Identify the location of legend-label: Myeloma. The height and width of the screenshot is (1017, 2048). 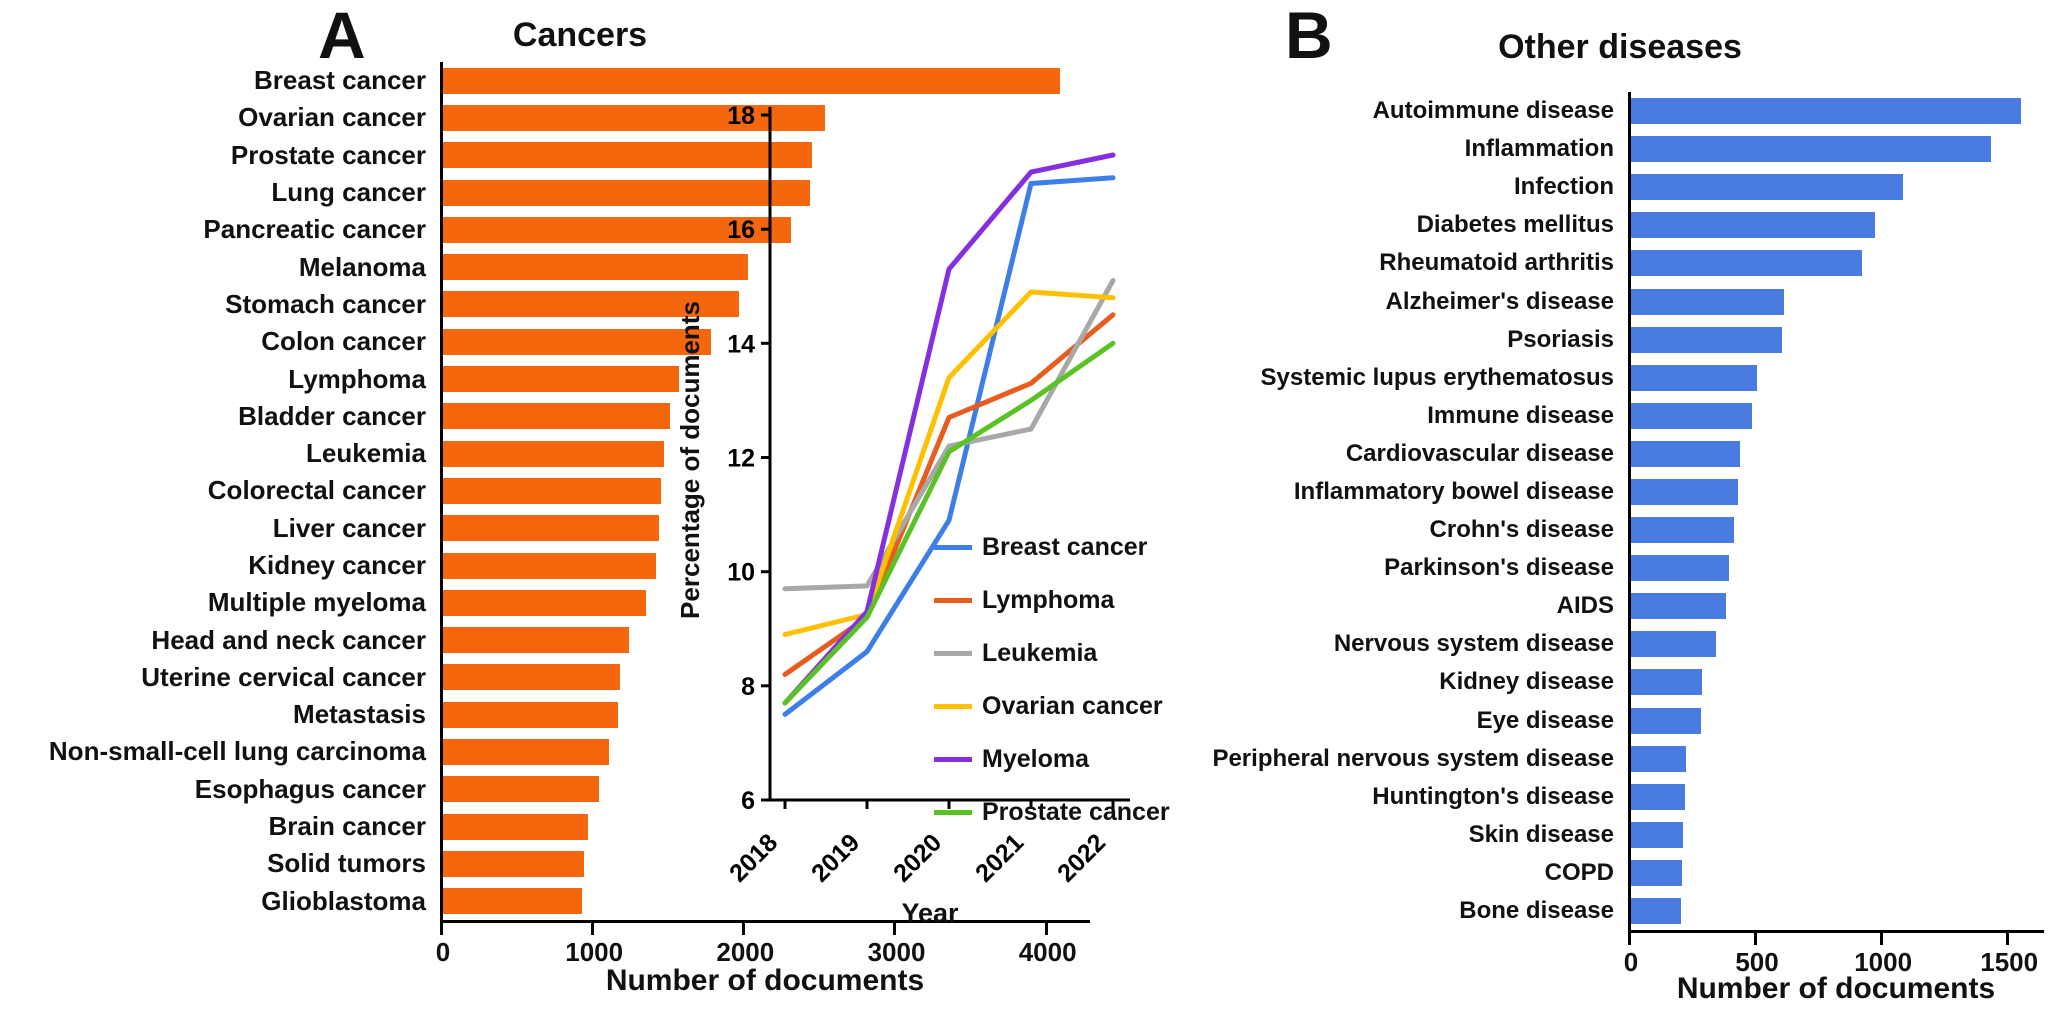
(1035, 759).